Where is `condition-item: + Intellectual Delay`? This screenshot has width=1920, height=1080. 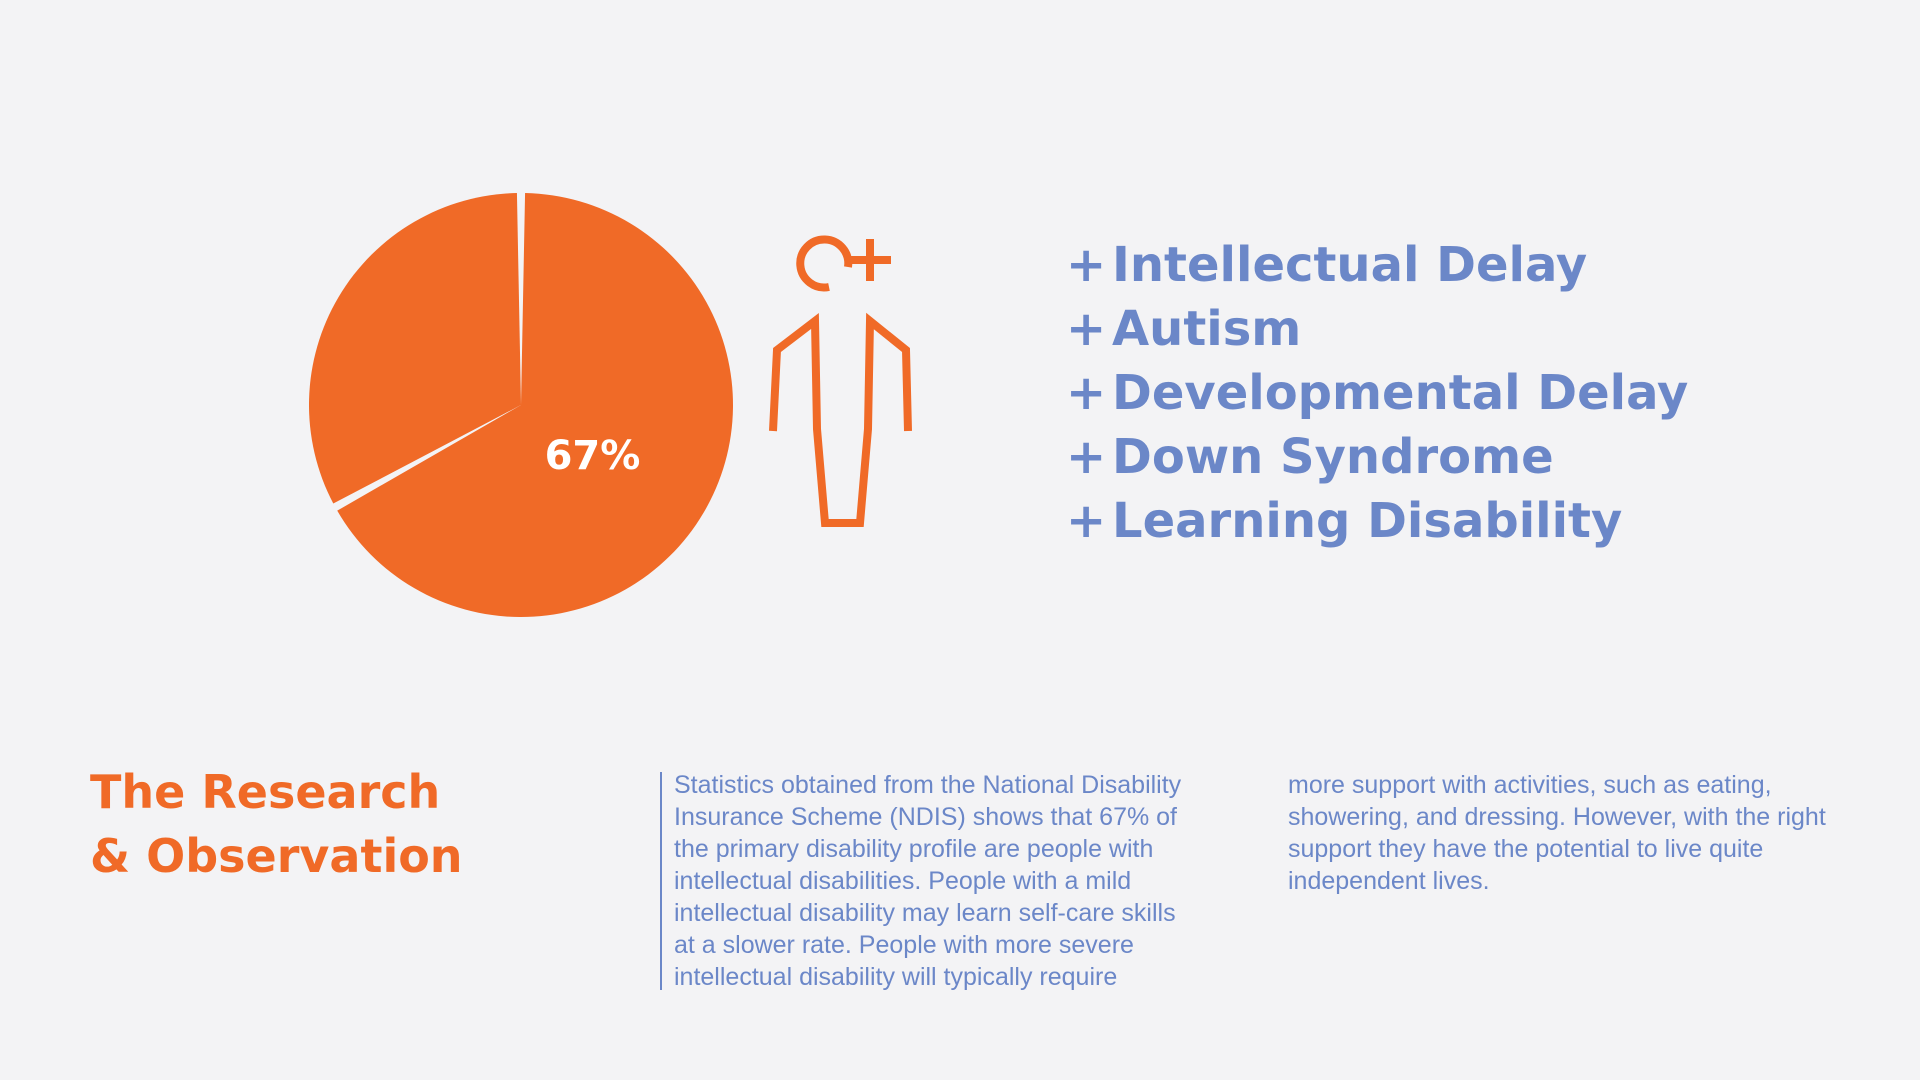 condition-item: + Intellectual Delay is located at coordinates (1377, 265).